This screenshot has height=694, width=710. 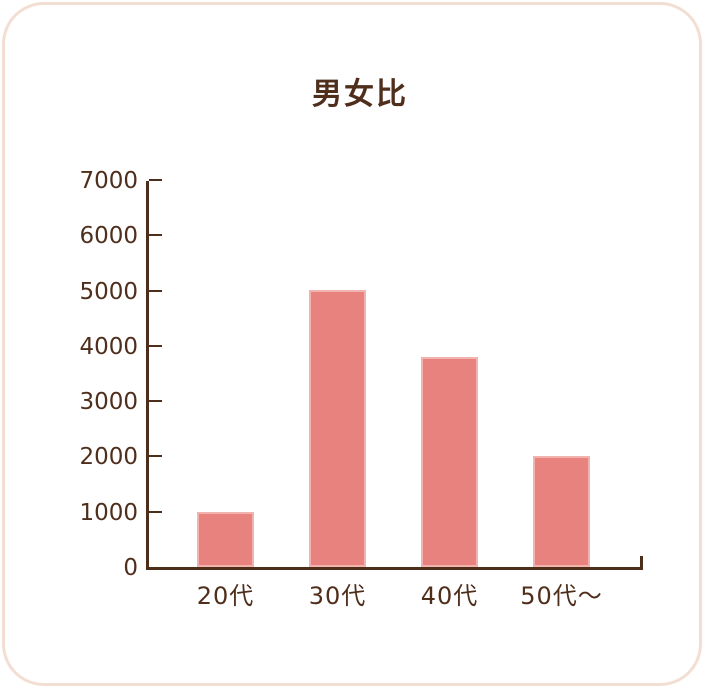 I want to click on y-tick-label: 7000, so click(x=108, y=180).